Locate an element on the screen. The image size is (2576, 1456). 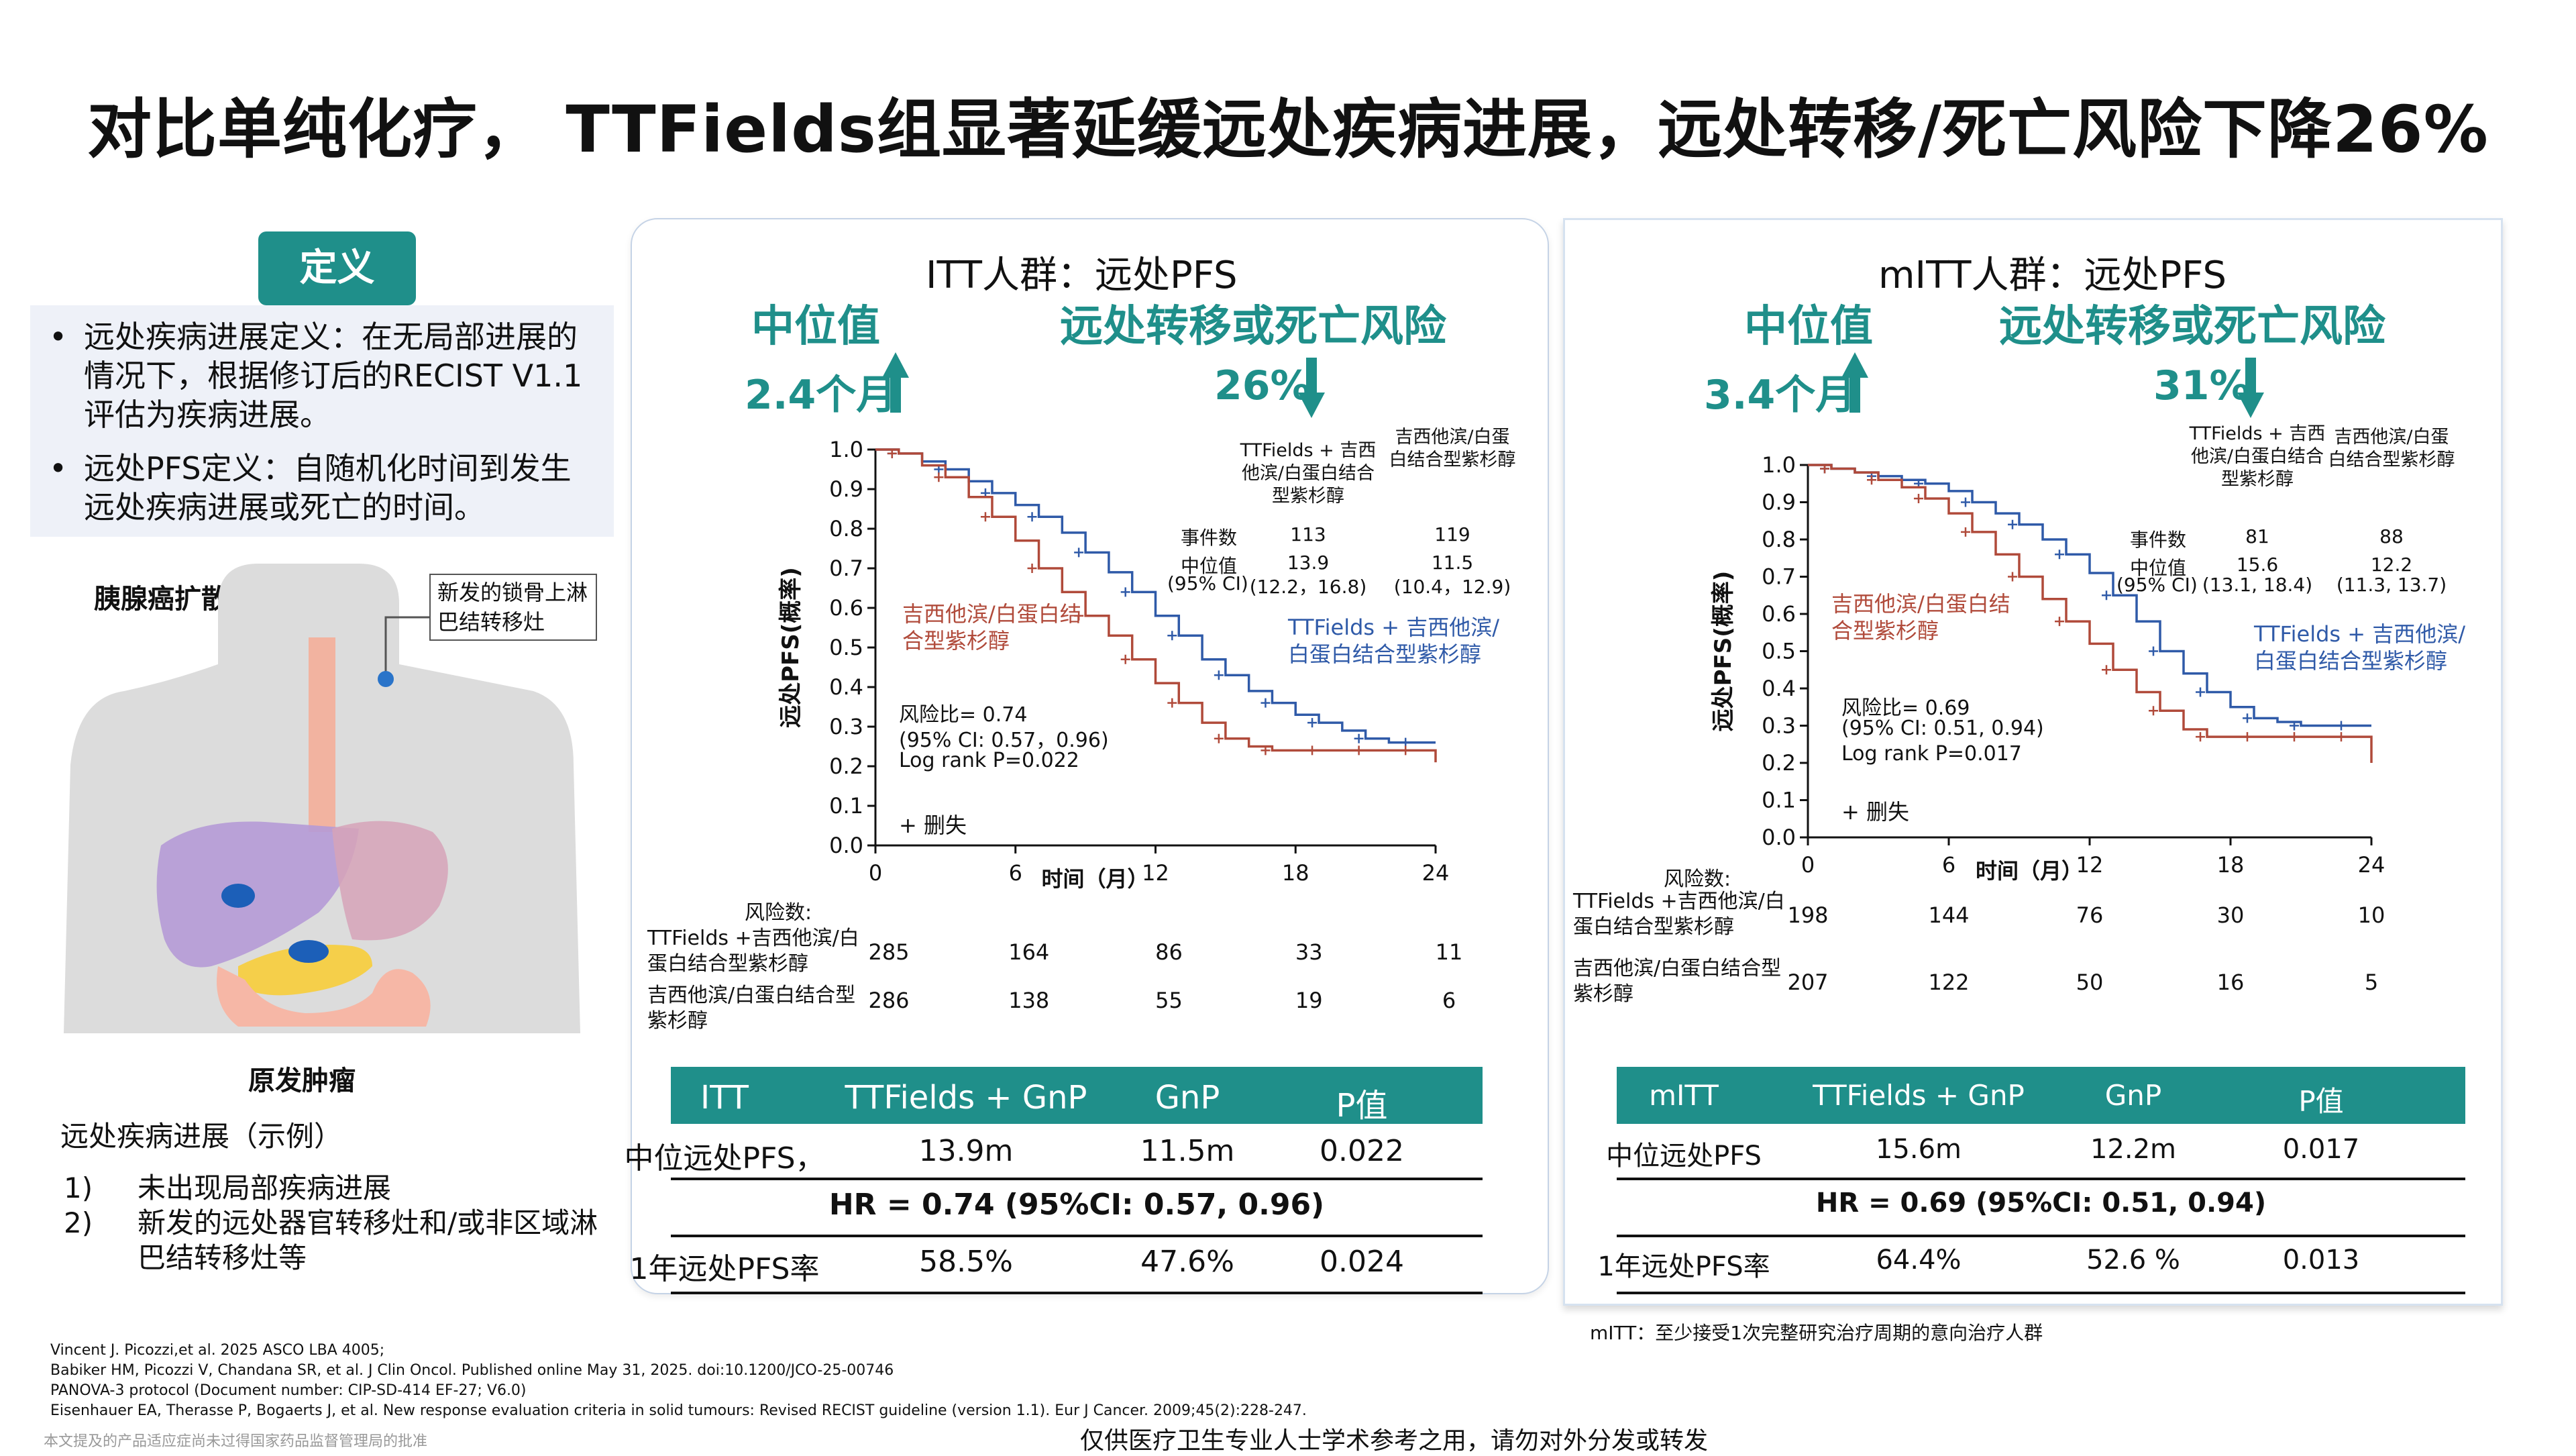
summary-hr-row: HR = 0.69 (95%CI: 0.51, 0.94) is located at coordinates (2041, 1203).